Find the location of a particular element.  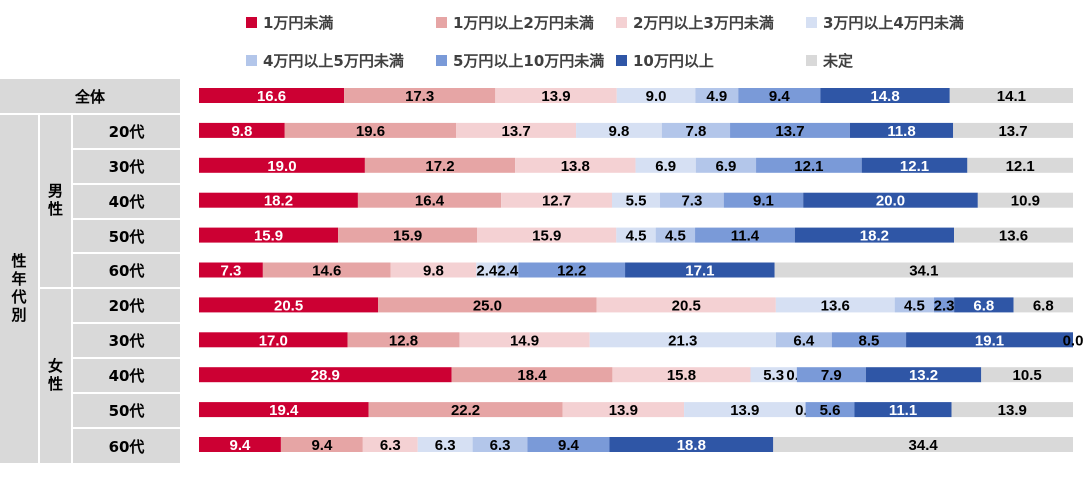

data-label: 17.2 is located at coordinates (439, 166).